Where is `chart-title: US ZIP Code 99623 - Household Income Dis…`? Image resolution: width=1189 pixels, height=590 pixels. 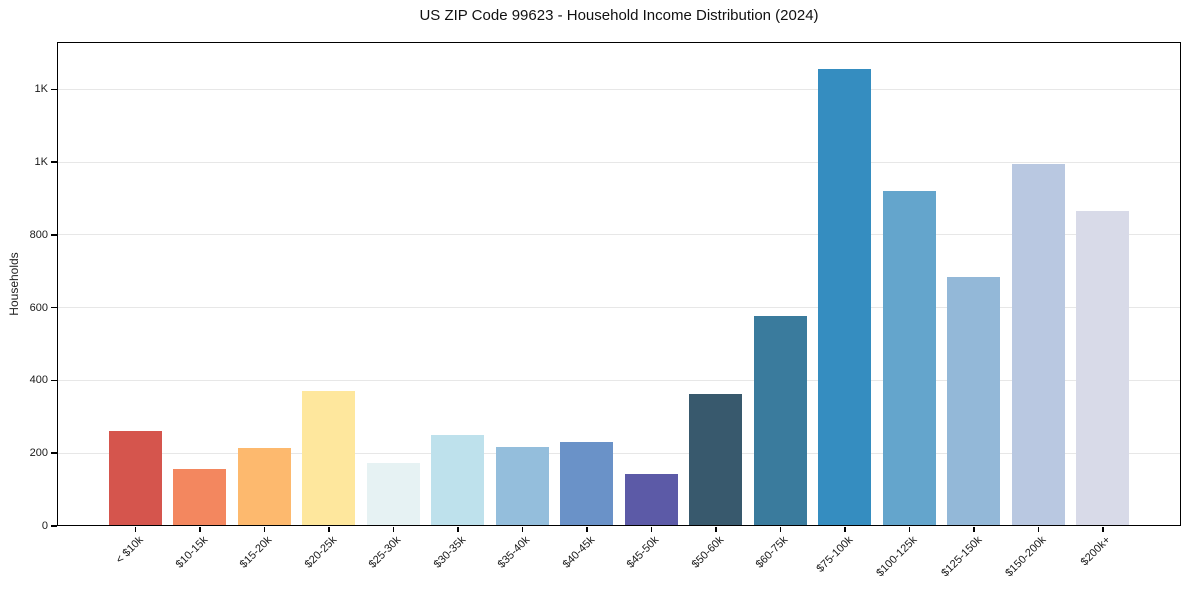
chart-title: US ZIP Code 99623 - Household Income Dis… is located at coordinates (619, 15).